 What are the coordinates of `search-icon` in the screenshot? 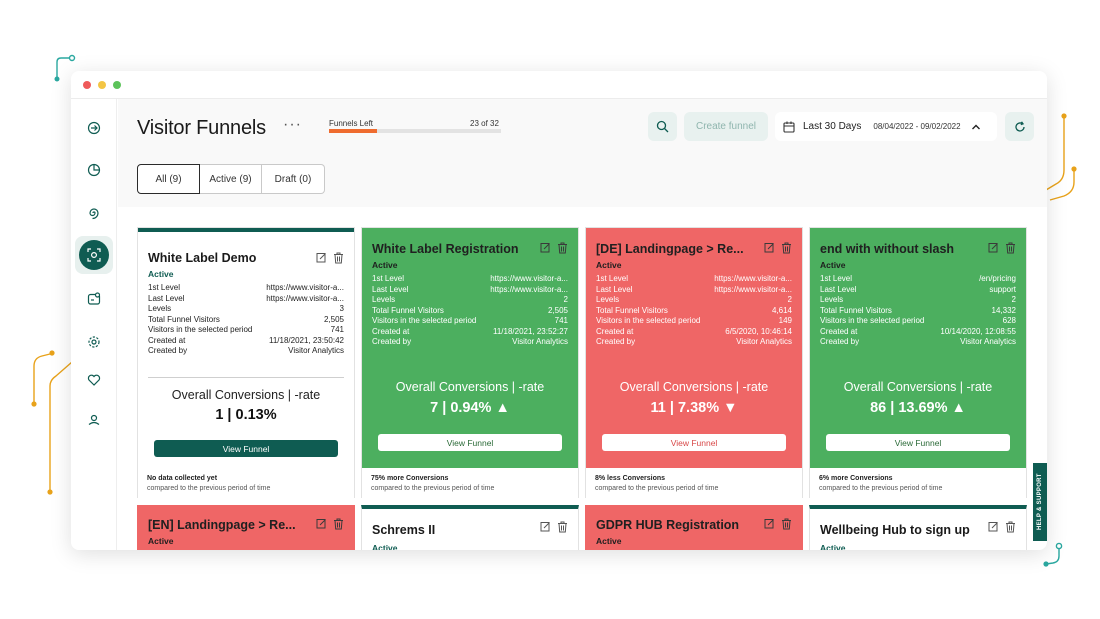 It's located at (662, 126).